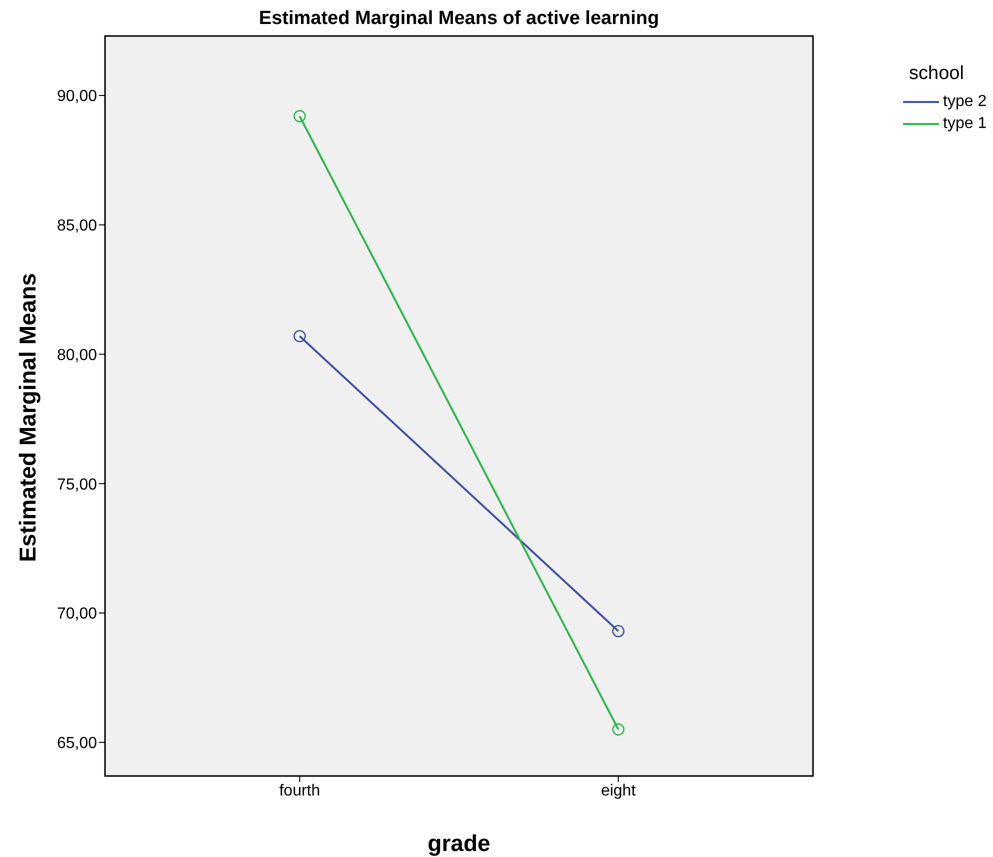 This screenshot has height=857, width=993. What do you see at coordinates (77, 226) in the screenshot?
I see `y-tick-label: 85,00` at bounding box center [77, 226].